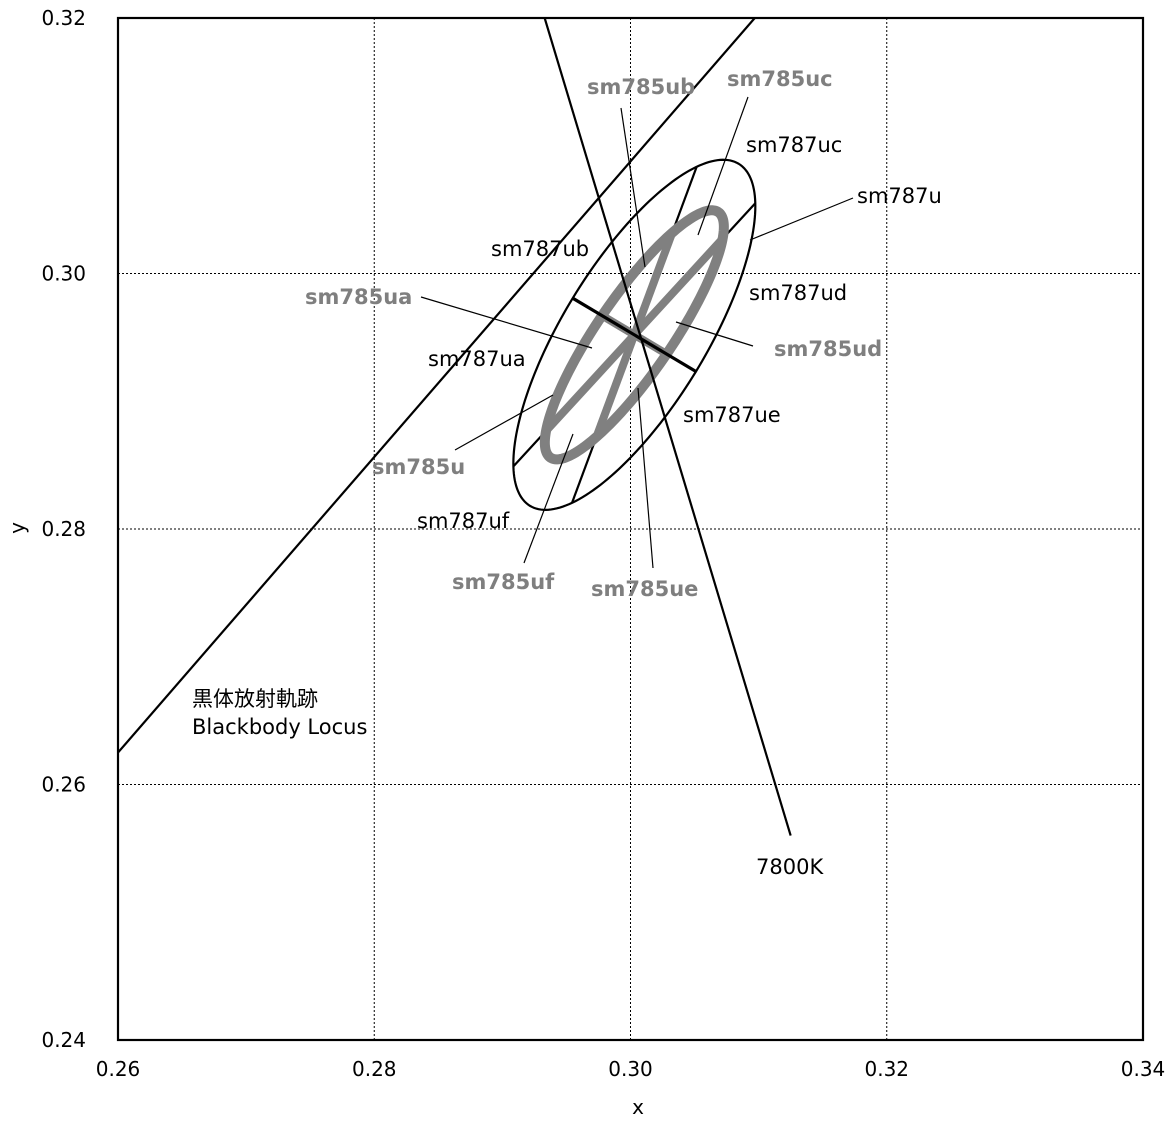 The image size is (1174, 1121). What do you see at coordinates (63, 529) in the screenshot?
I see `y-tick-label: 0.28` at bounding box center [63, 529].